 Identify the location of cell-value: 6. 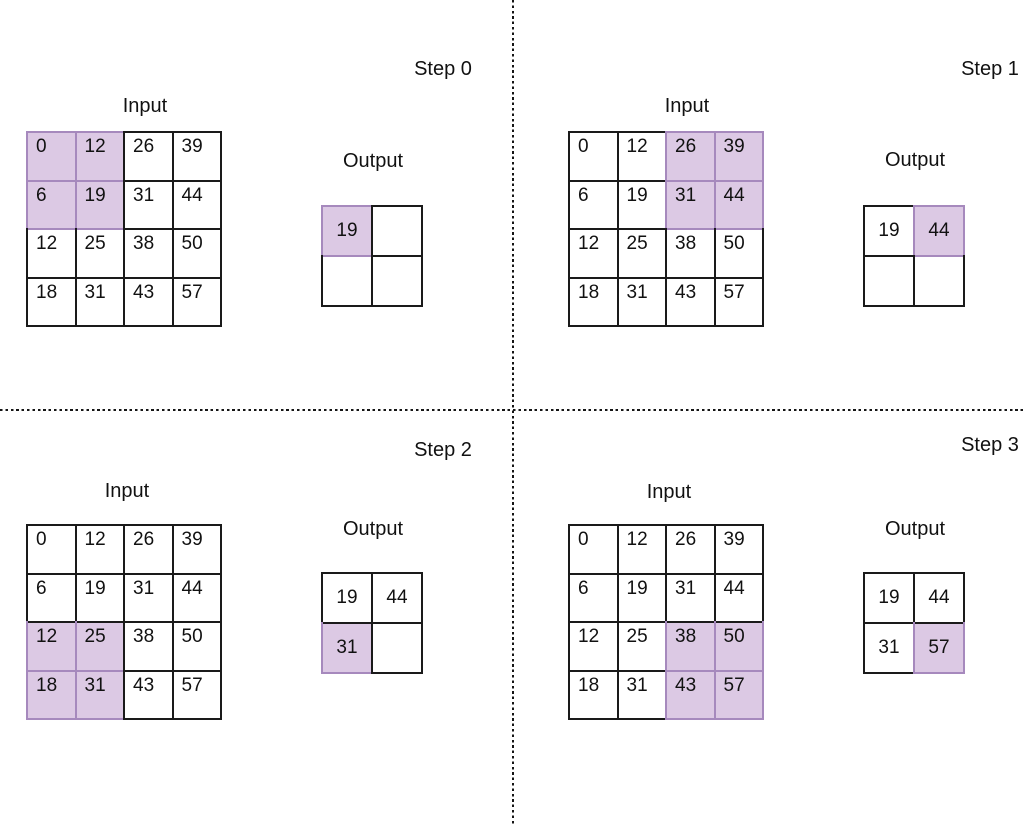
(583, 195).